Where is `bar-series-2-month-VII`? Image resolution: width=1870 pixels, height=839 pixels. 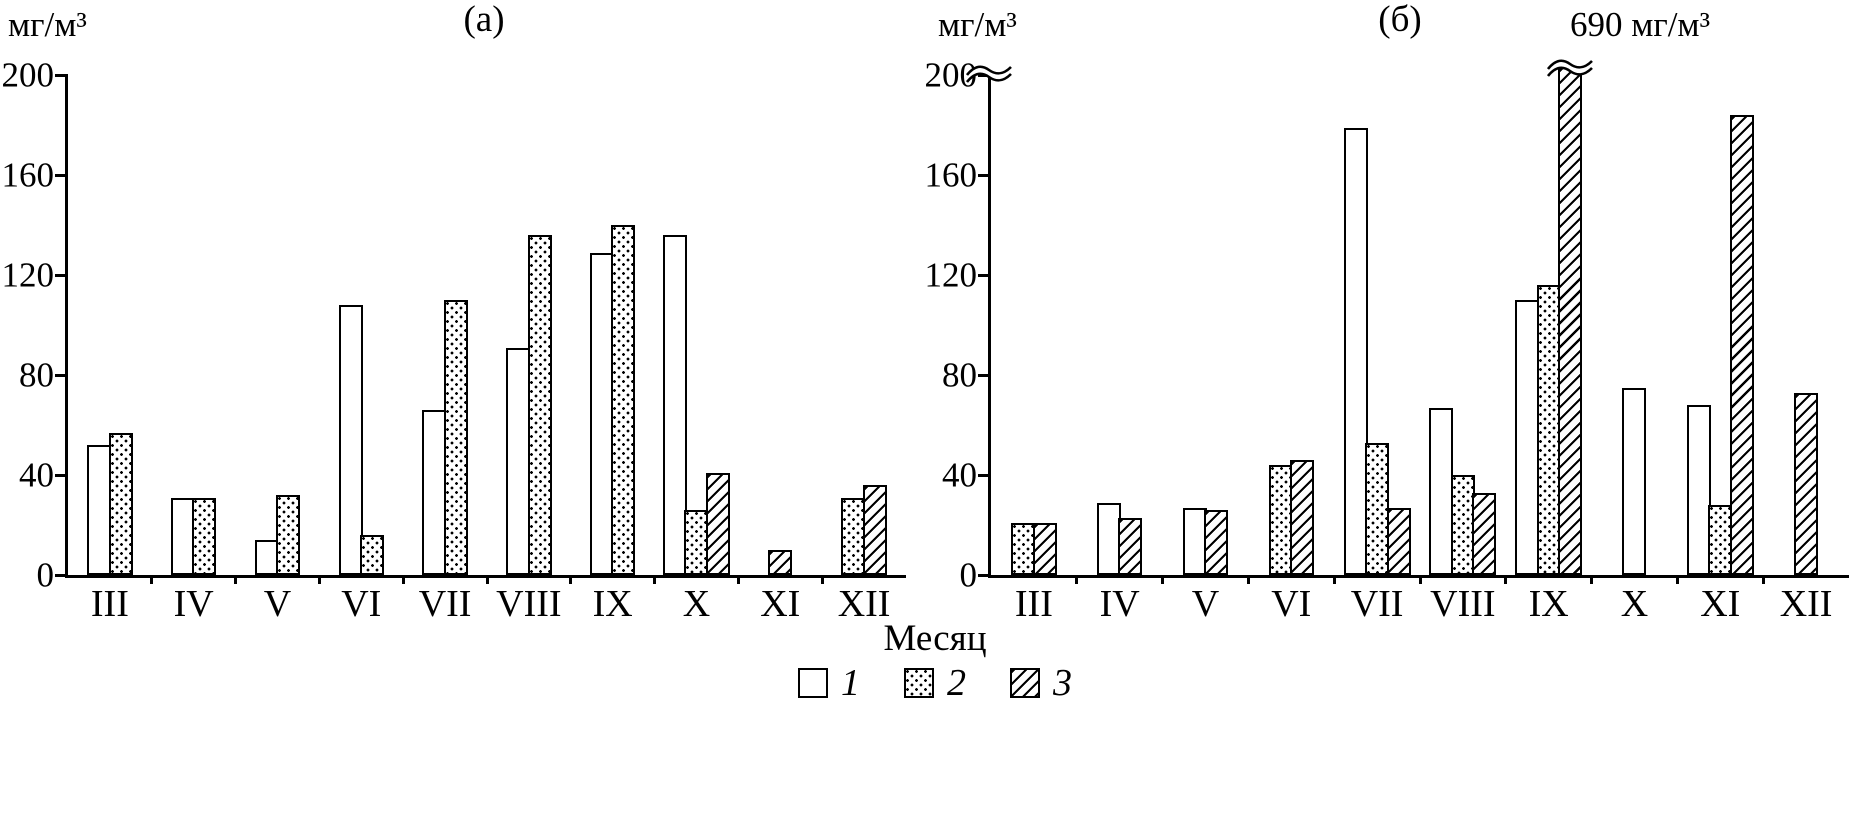
bar-series-2-month-VII is located at coordinates (1377, 508).